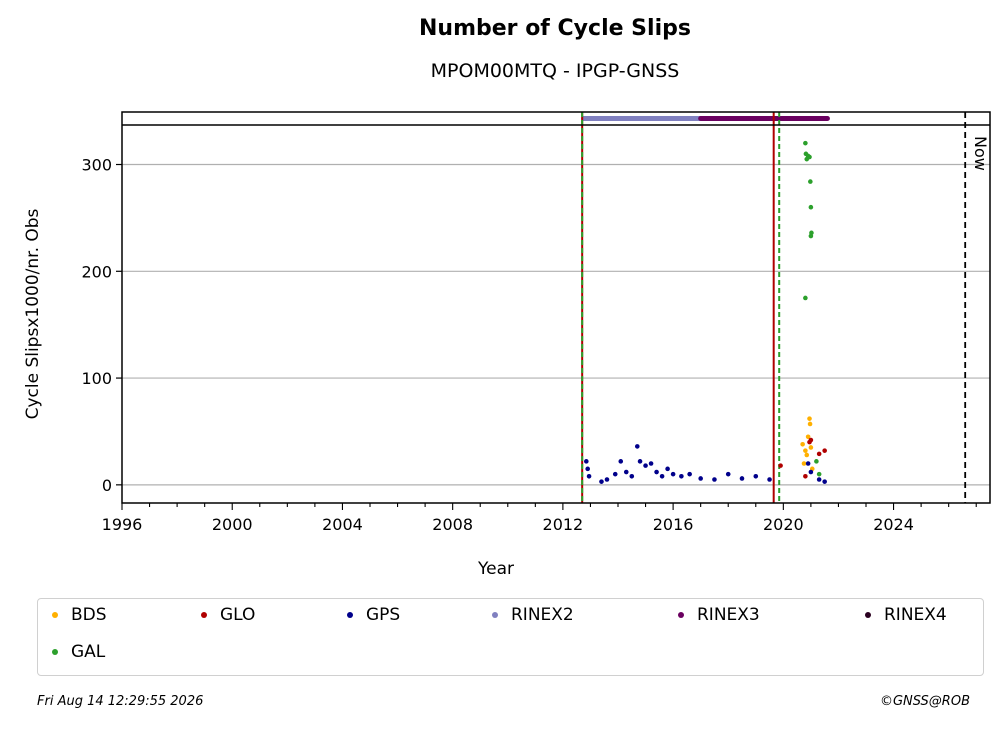 Image resolution: width=1008 pixels, height=734 pixels. I want to click on x-tick-label-2000: 2000, so click(232, 524).